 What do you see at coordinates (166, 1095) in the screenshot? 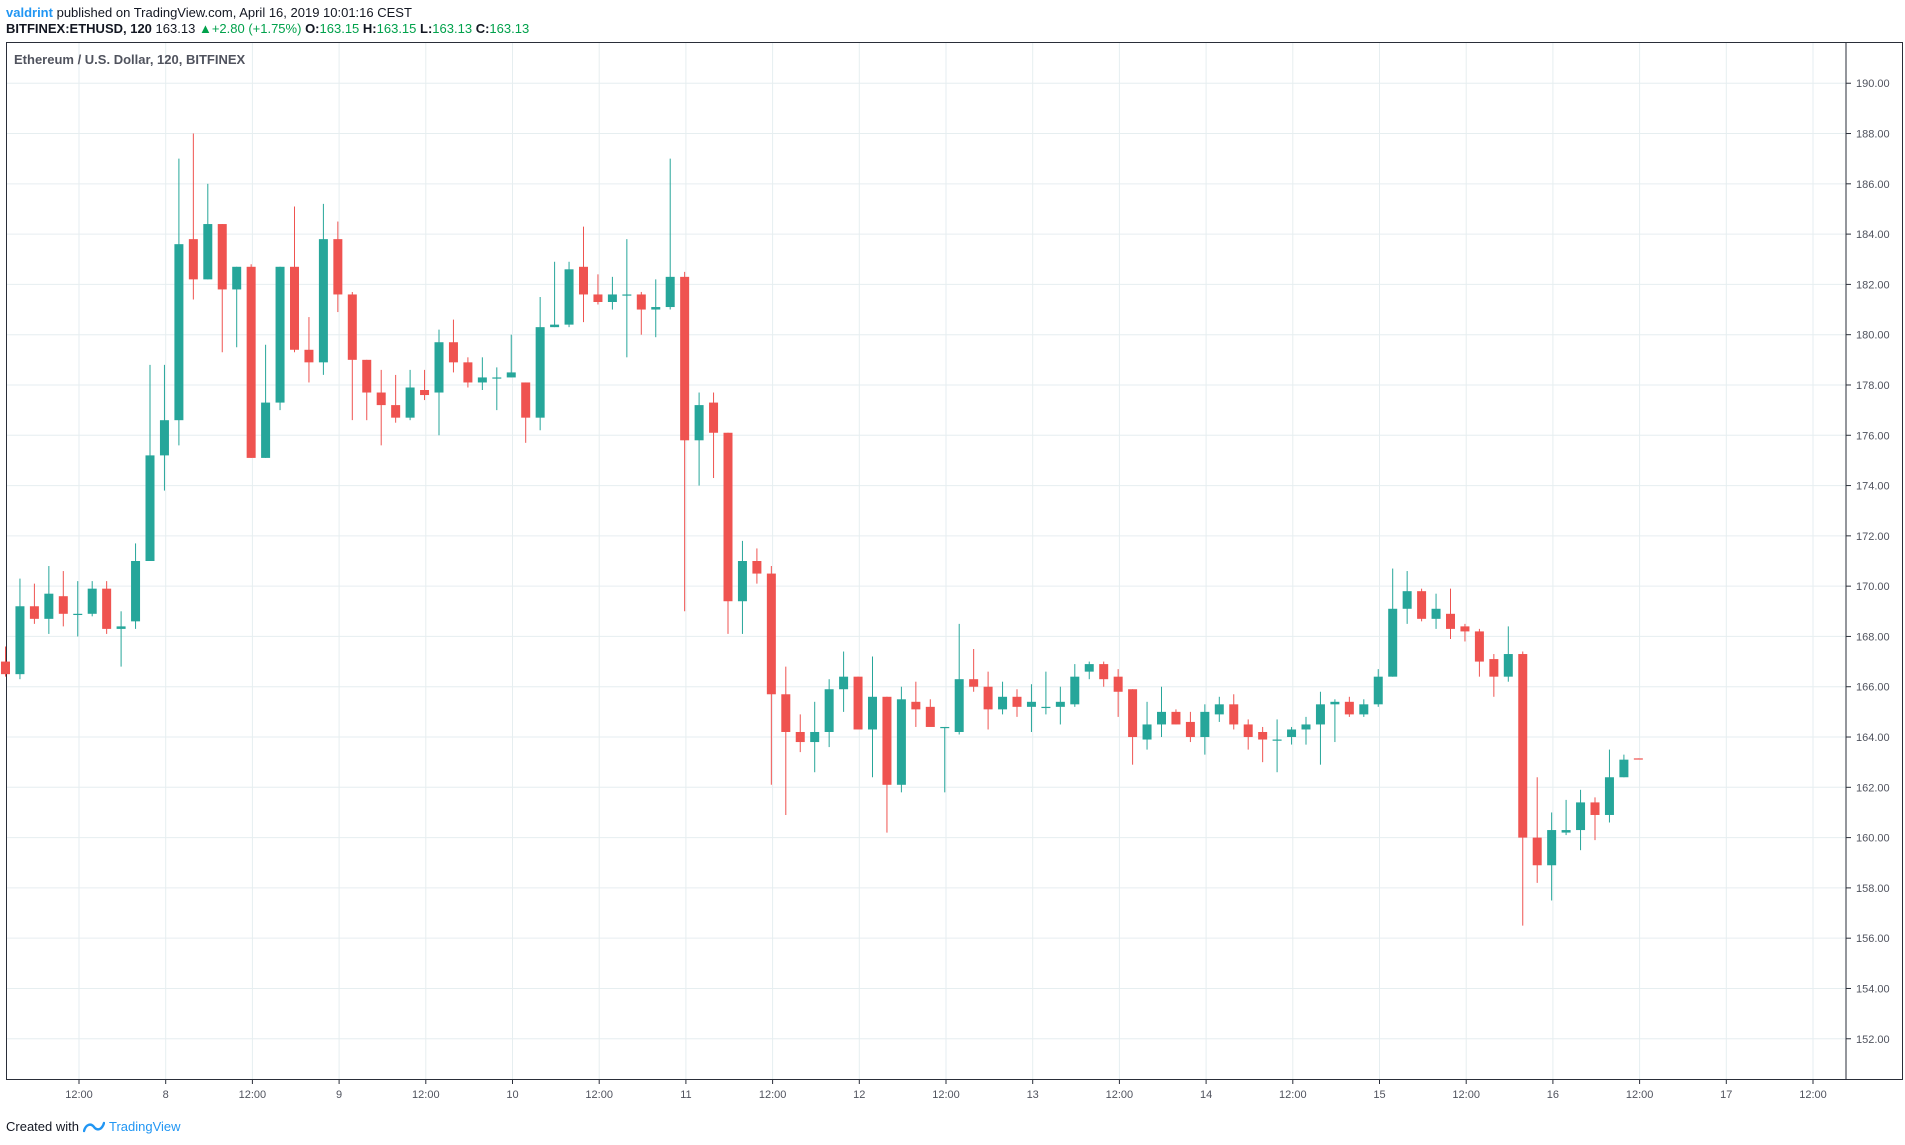
I see `x-tick-label: 8` at bounding box center [166, 1095].